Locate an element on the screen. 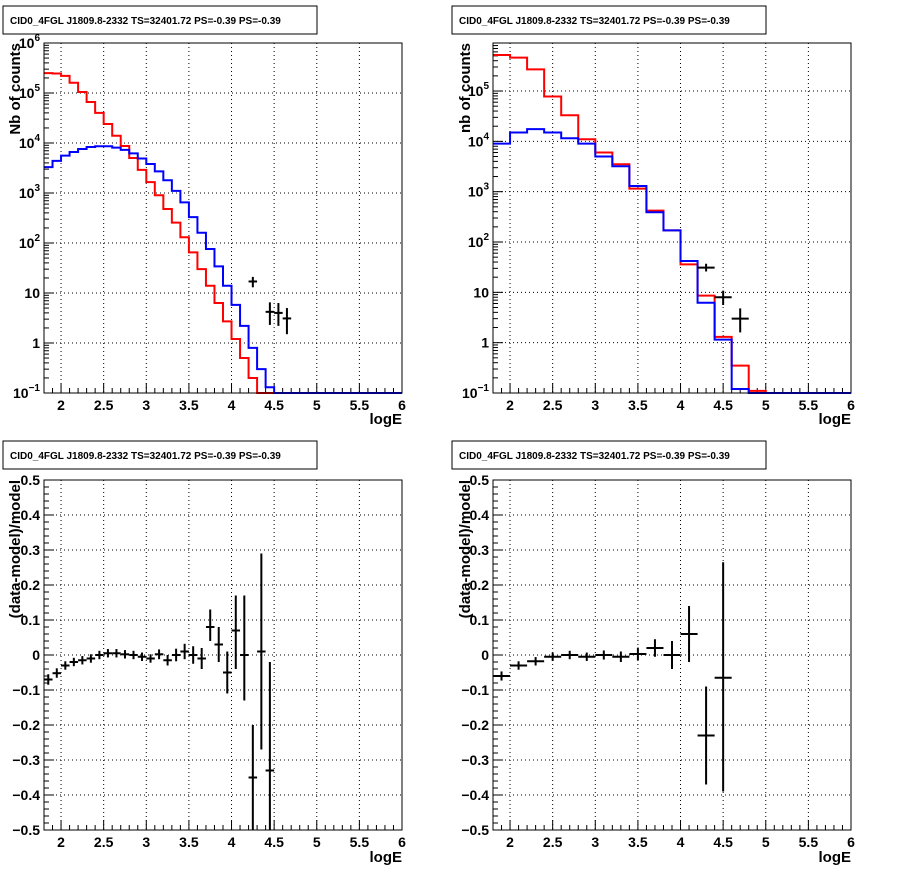 This screenshot has height=875, width=898. y-axis-title: nb of counts is located at coordinates (465, 88).